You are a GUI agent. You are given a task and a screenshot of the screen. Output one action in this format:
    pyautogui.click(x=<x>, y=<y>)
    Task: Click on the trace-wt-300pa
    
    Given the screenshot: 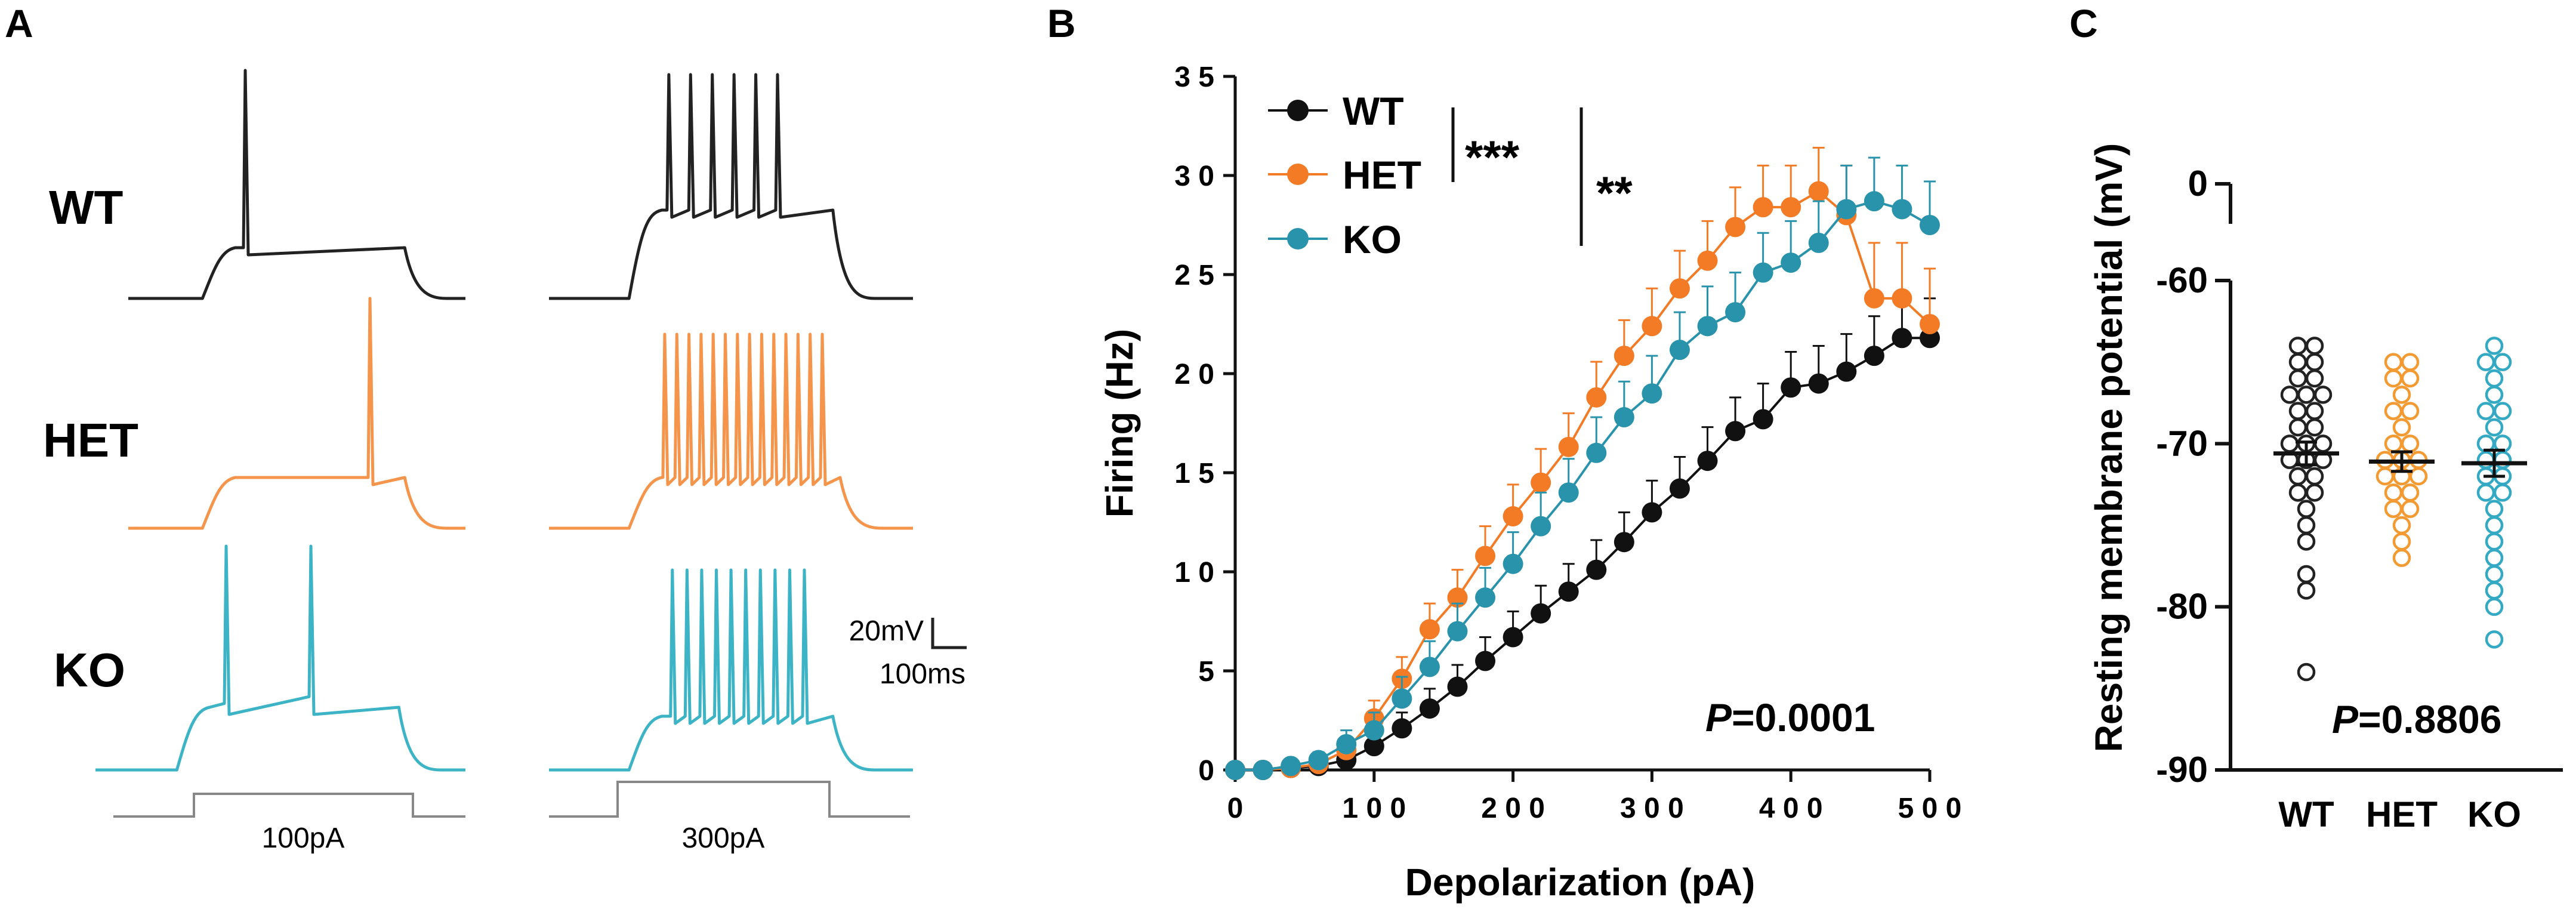 What is the action you would take?
    pyautogui.click(x=731, y=186)
    